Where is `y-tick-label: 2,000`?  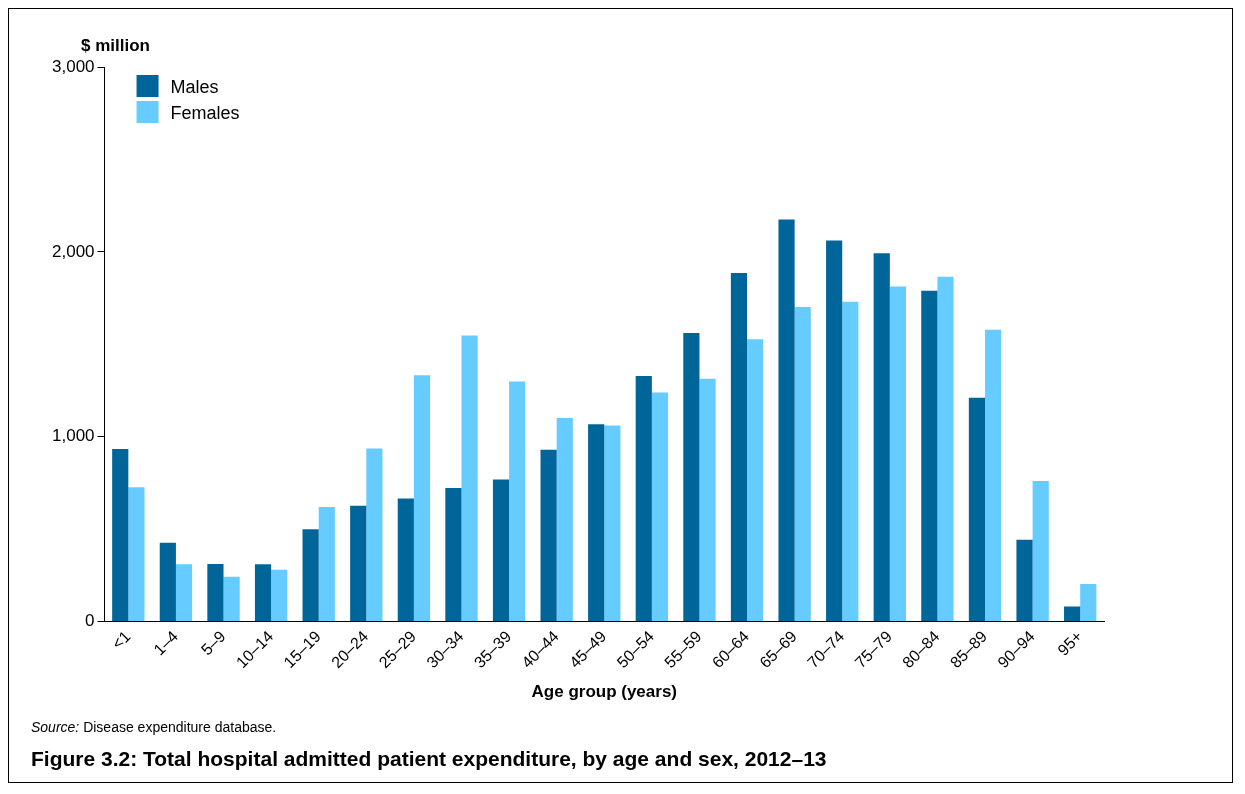 y-tick-label: 2,000 is located at coordinates (73, 251).